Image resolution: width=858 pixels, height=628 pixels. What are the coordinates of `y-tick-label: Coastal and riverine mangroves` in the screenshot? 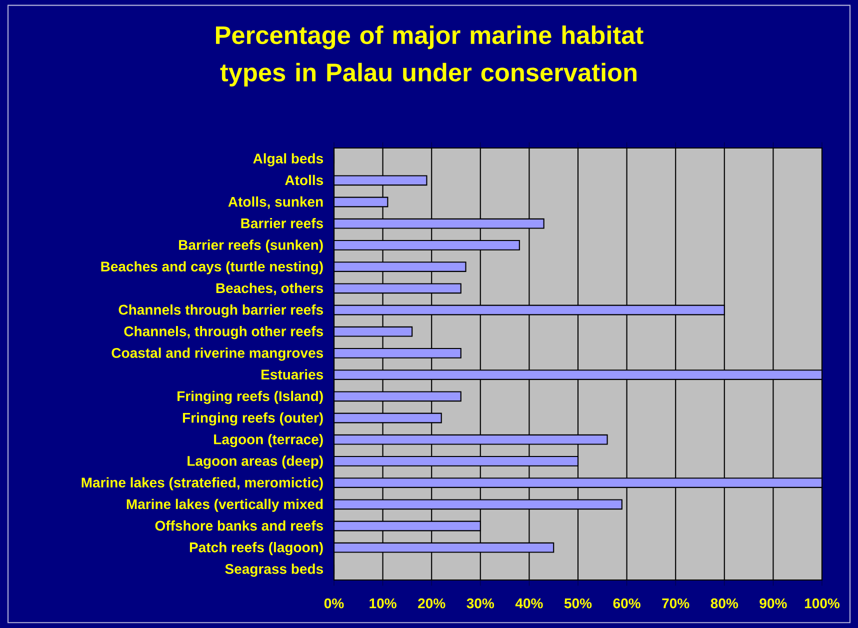 It's located at (218, 354).